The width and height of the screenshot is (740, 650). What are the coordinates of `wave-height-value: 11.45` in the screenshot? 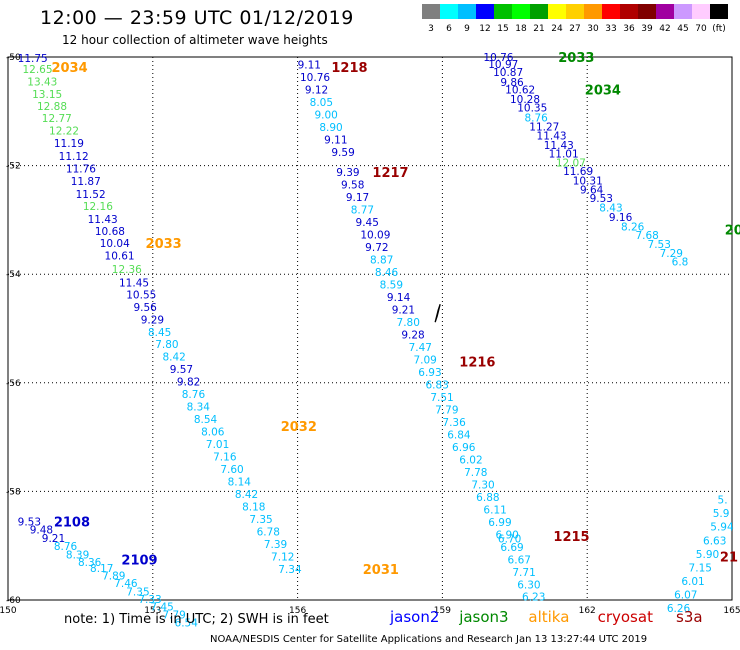 It's located at (134, 283).